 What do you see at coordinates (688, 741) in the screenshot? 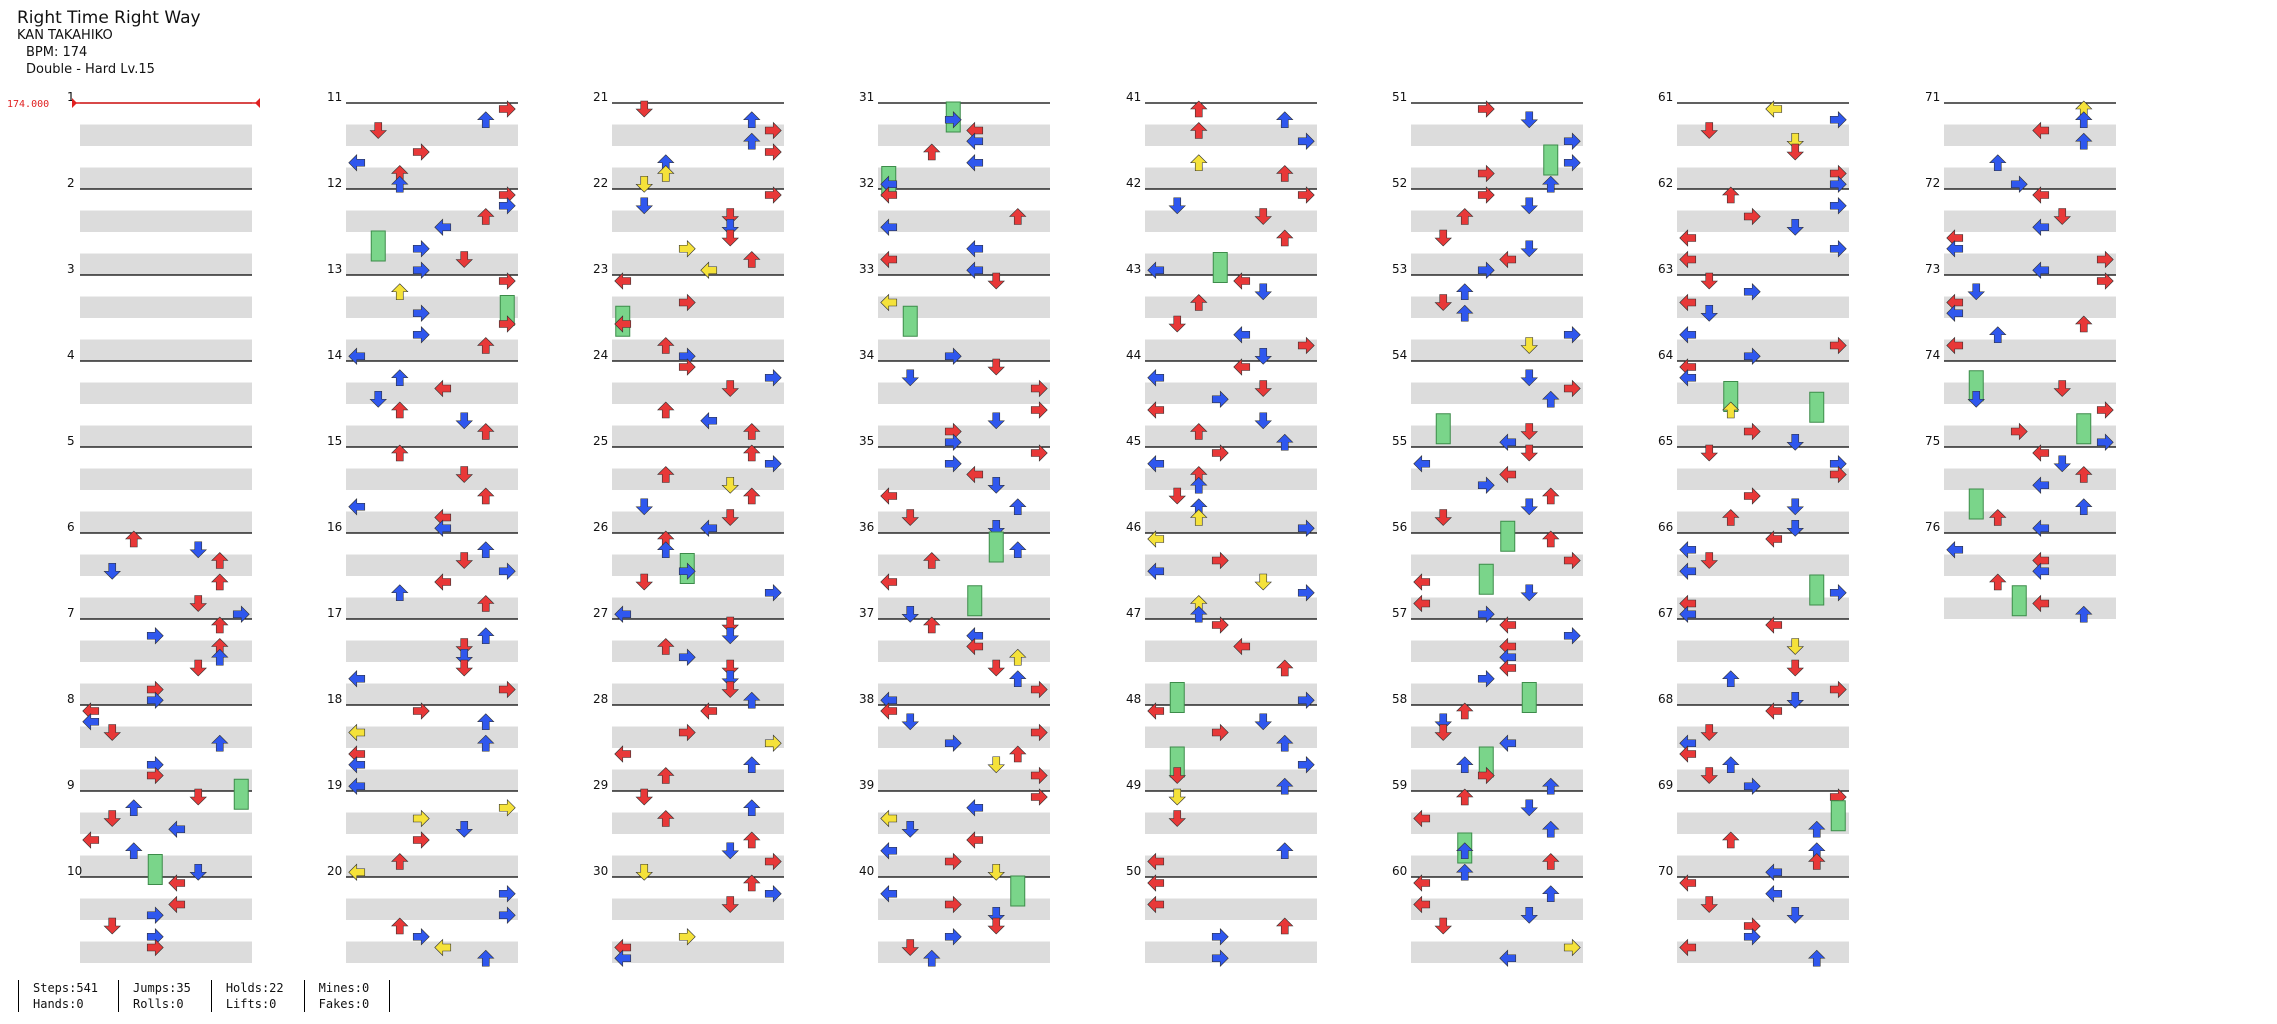
I see `measure-28: 28` at bounding box center [688, 741].